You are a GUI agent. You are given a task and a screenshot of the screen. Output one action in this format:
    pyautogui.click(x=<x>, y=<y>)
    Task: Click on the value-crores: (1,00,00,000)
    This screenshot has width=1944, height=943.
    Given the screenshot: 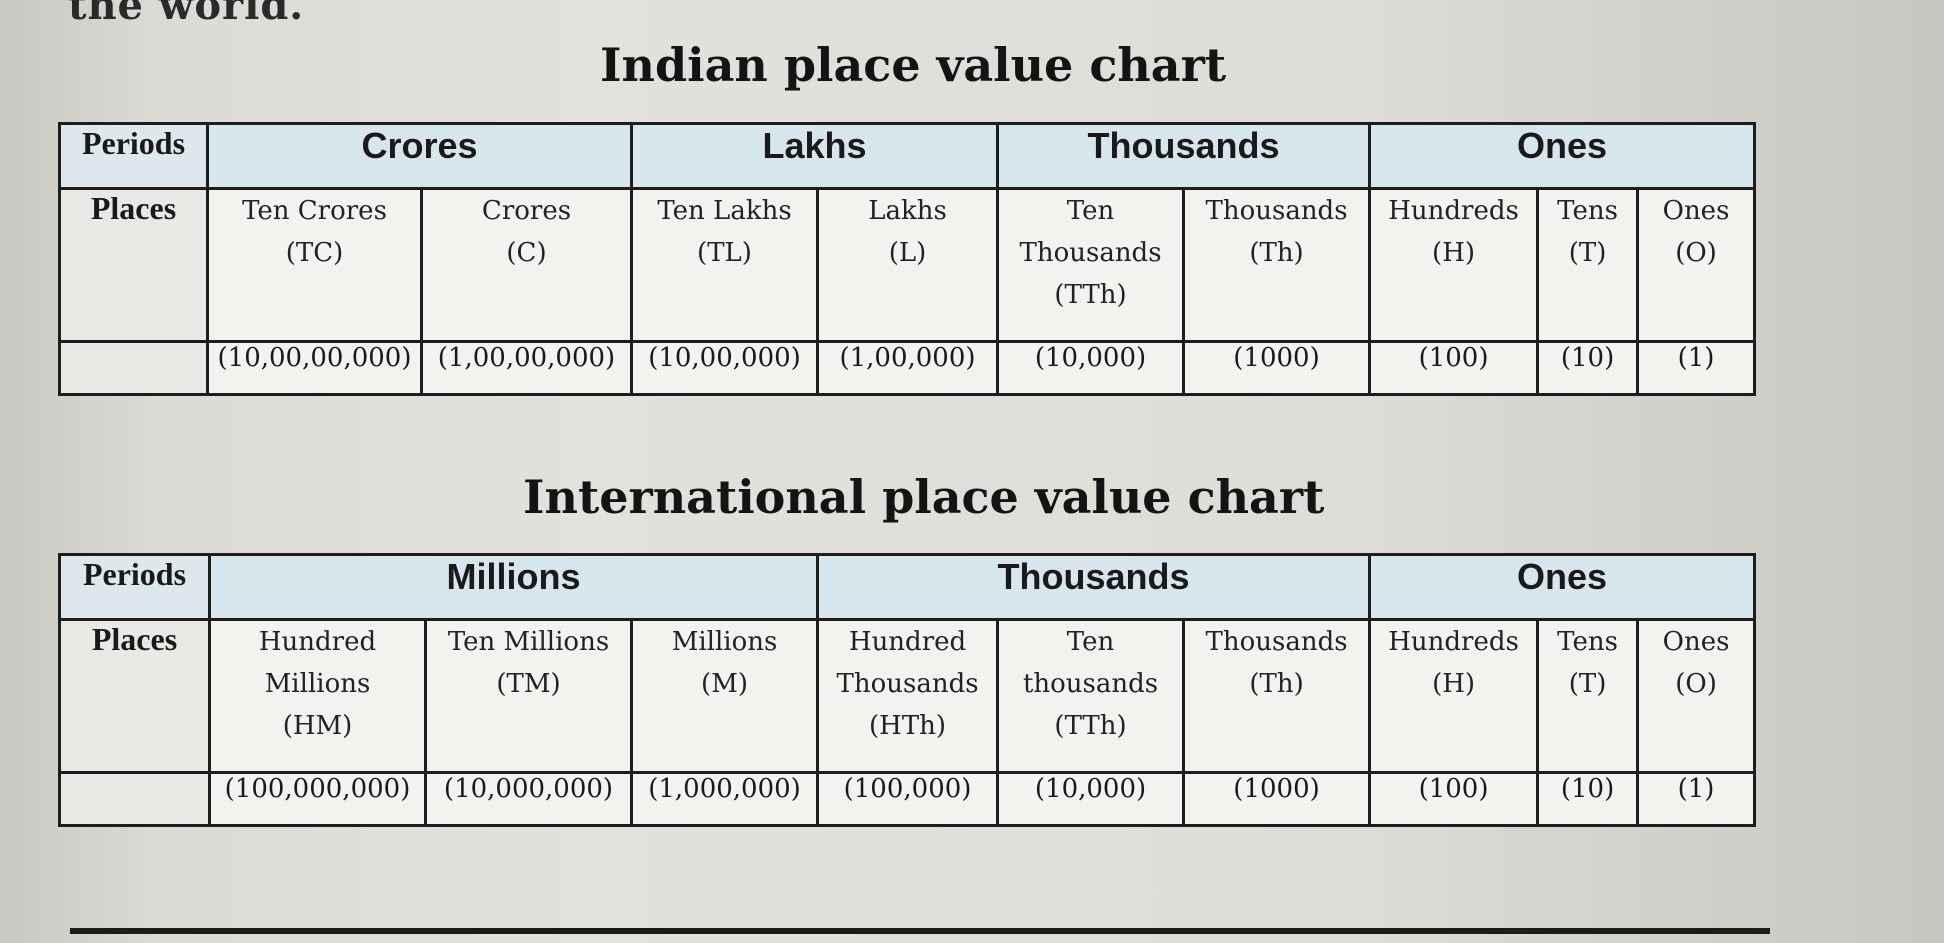 What is the action you would take?
    pyautogui.click(x=526, y=368)
    